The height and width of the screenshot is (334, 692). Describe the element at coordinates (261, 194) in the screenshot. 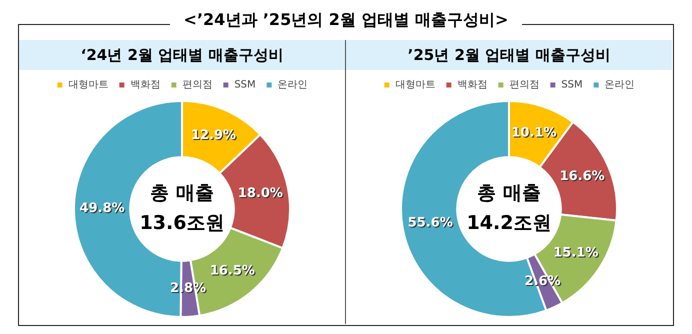

I see `data-label: 18.0%` at that location.